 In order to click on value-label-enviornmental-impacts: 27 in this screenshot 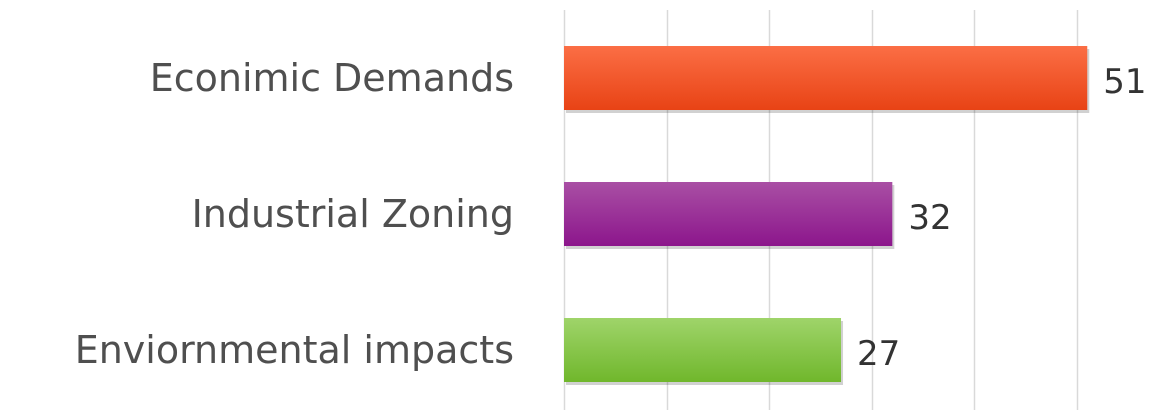, I will do `click(878, 354)`.